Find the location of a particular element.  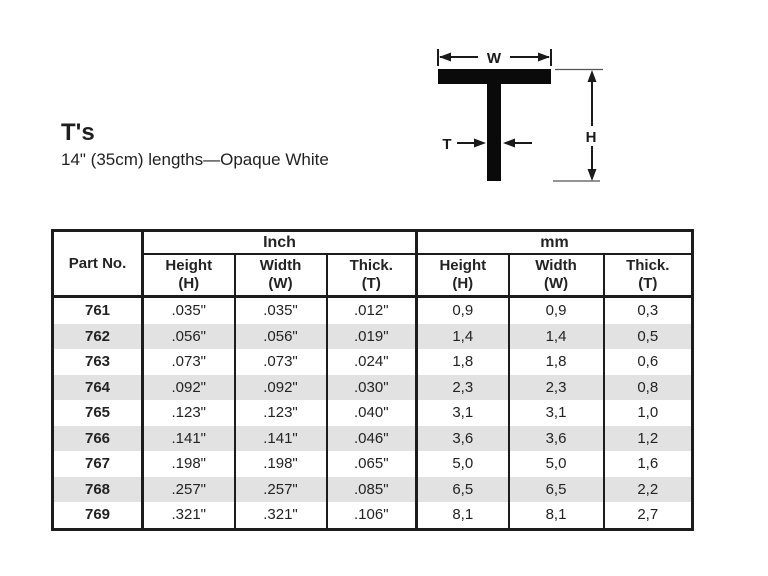

thickness-dimension is located at coordinates (494, 143).